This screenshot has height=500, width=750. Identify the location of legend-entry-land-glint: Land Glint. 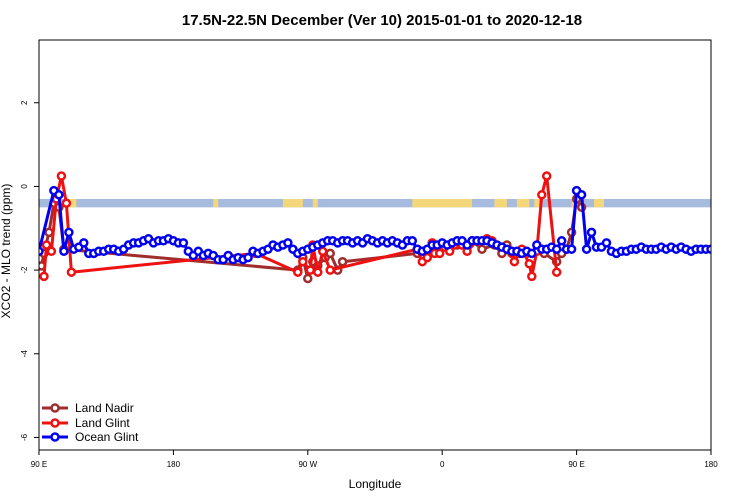
(86, 423).